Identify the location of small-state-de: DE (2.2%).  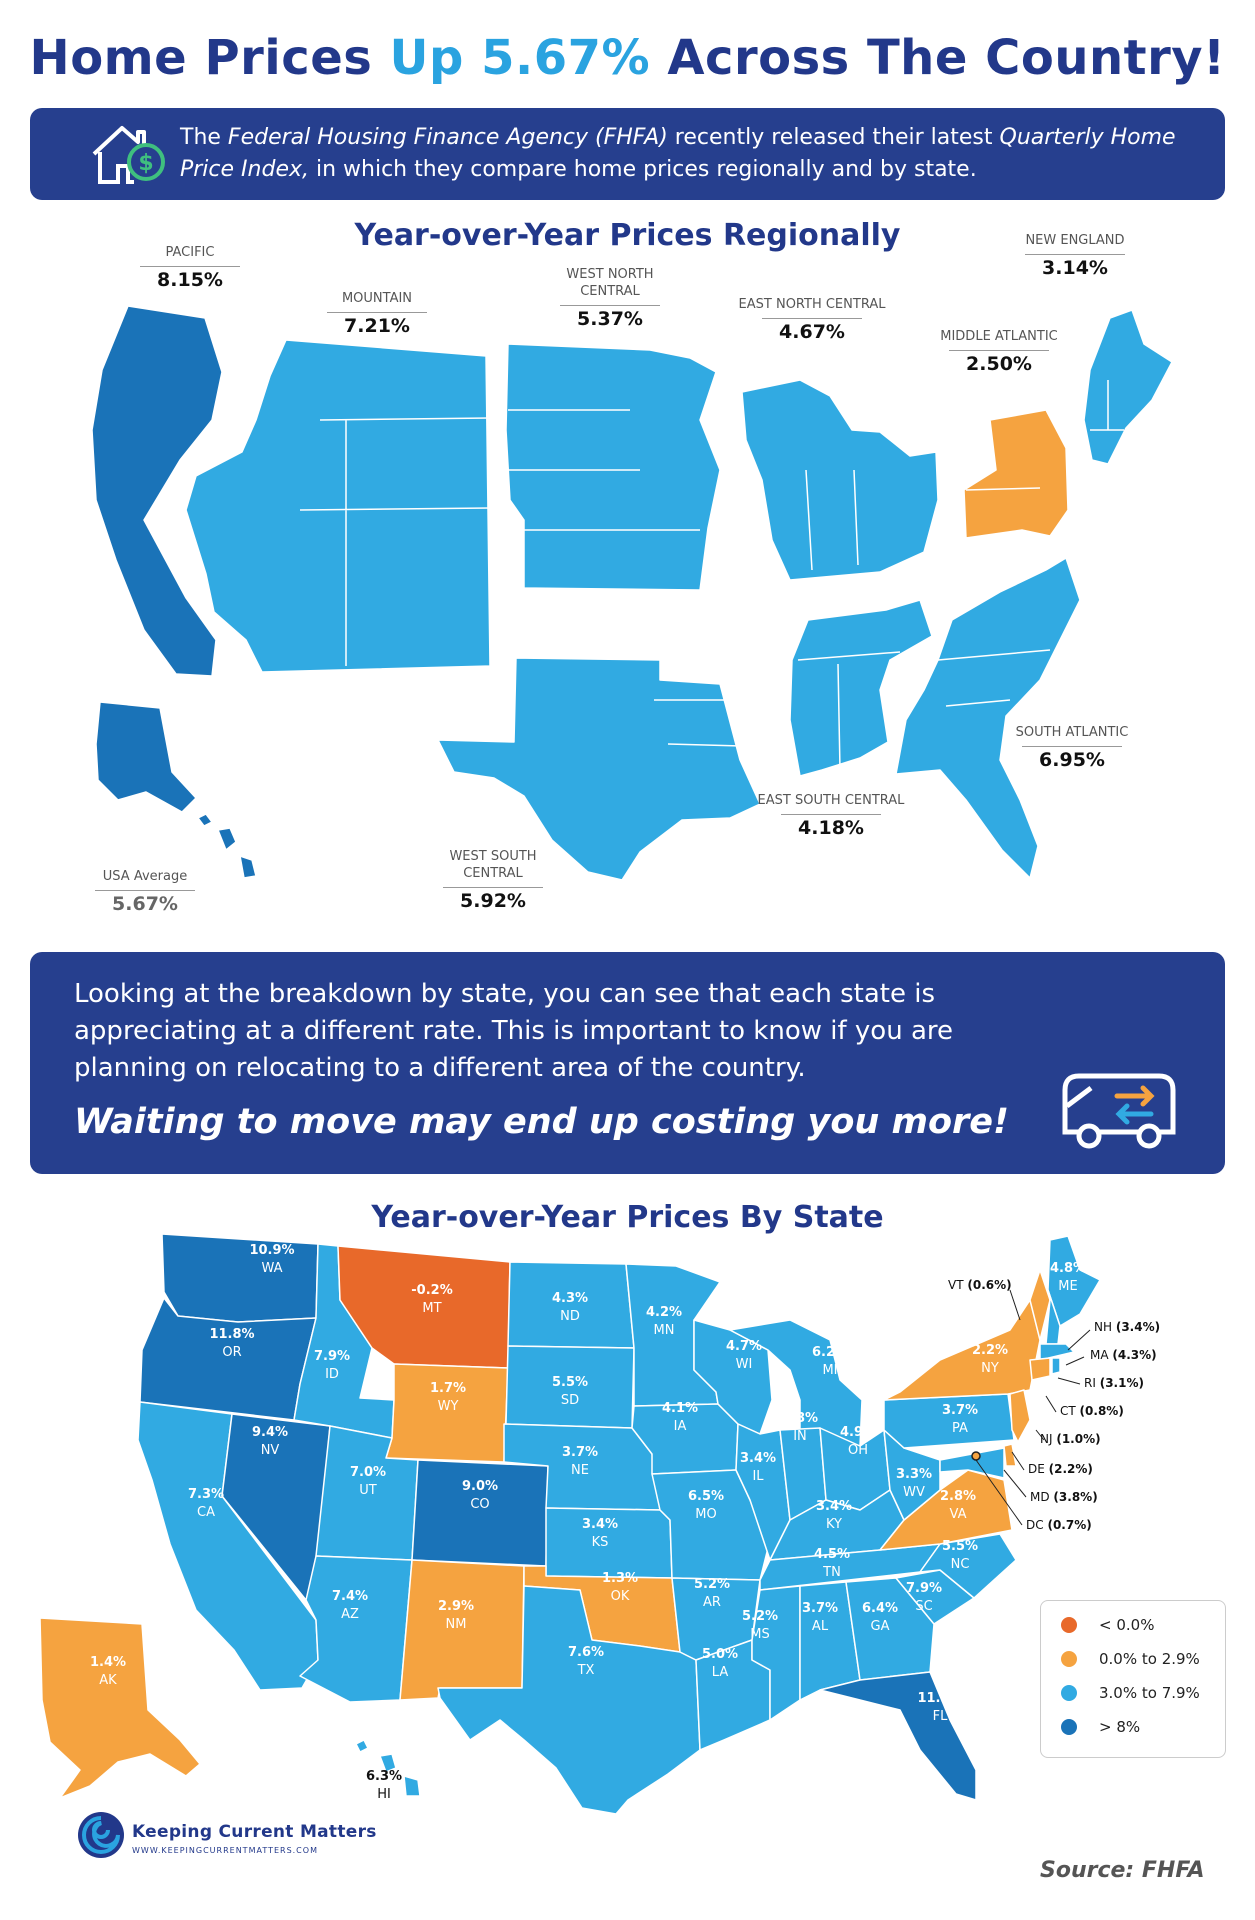
(1060, 1469).